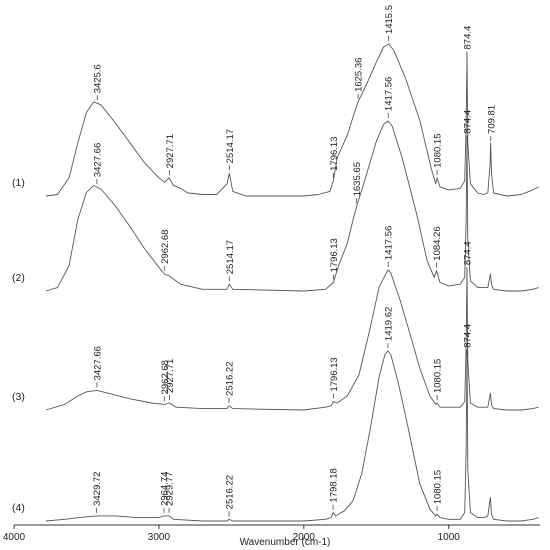 The image size is (550, 550). Describe the element at coordinates (98, 78) in the screenshot. I see `peak-label: 3425.6` at that location.